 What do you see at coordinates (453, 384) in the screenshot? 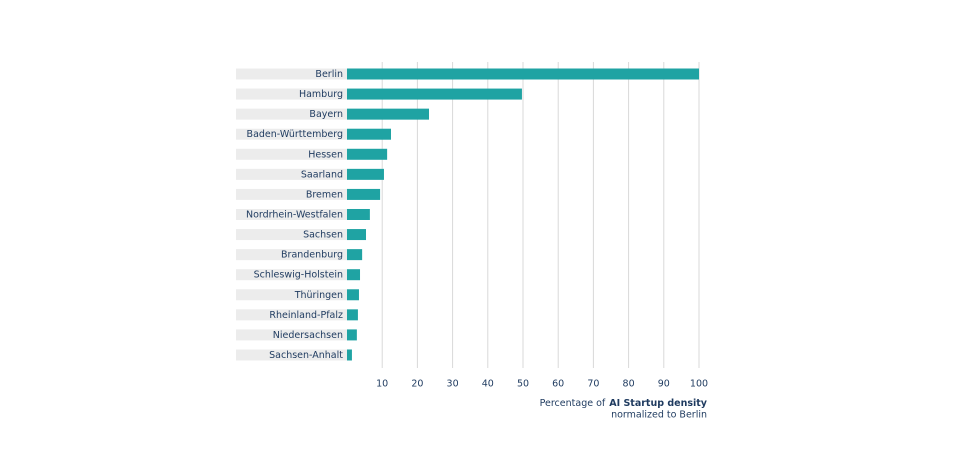
I see `x-tick-label: 30` at bounding box center [453, 384].